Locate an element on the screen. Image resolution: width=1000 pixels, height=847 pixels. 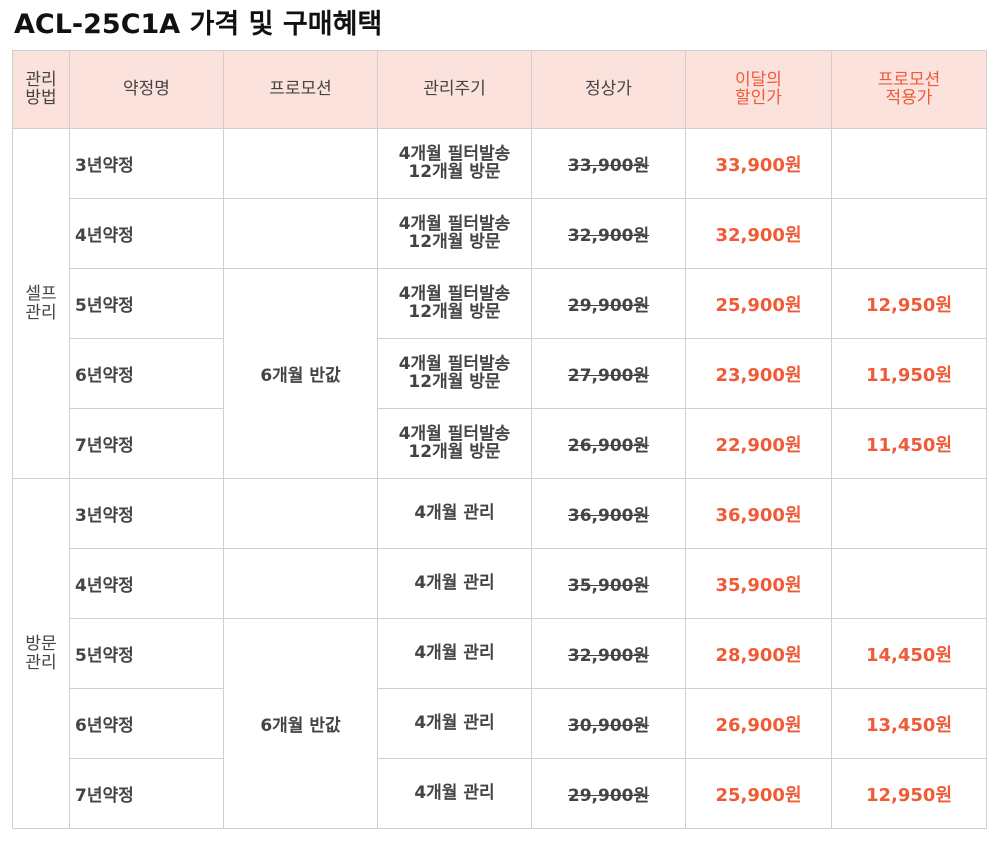
table-row: 4년약정 4개월 관리 35,900원 35,900원 is located at coordinates (500, 583).